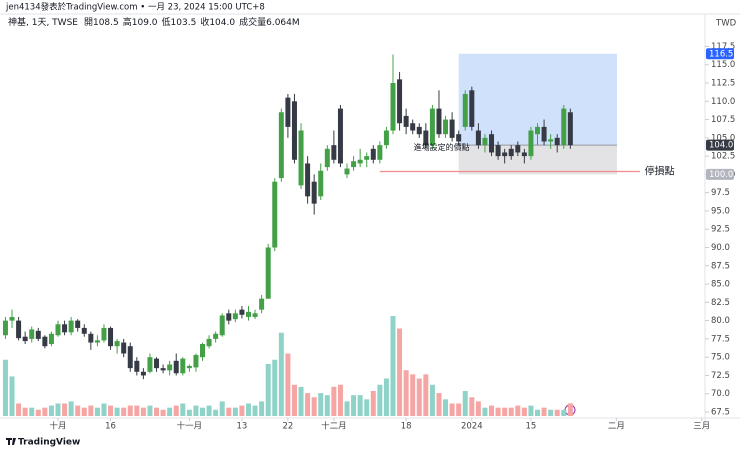  I want to click on symbol: 神基, 1天, TWSE, so click(43, 22).